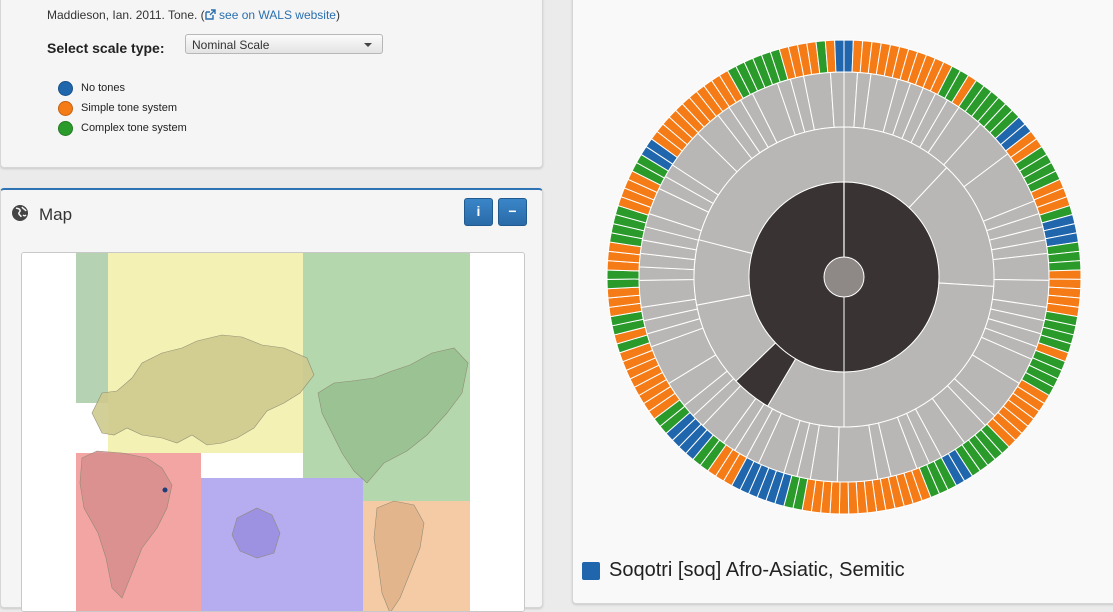 The height and width of the screenshot is (612, 1113). I want to click on map-landmass-australia, so click(256, 533).